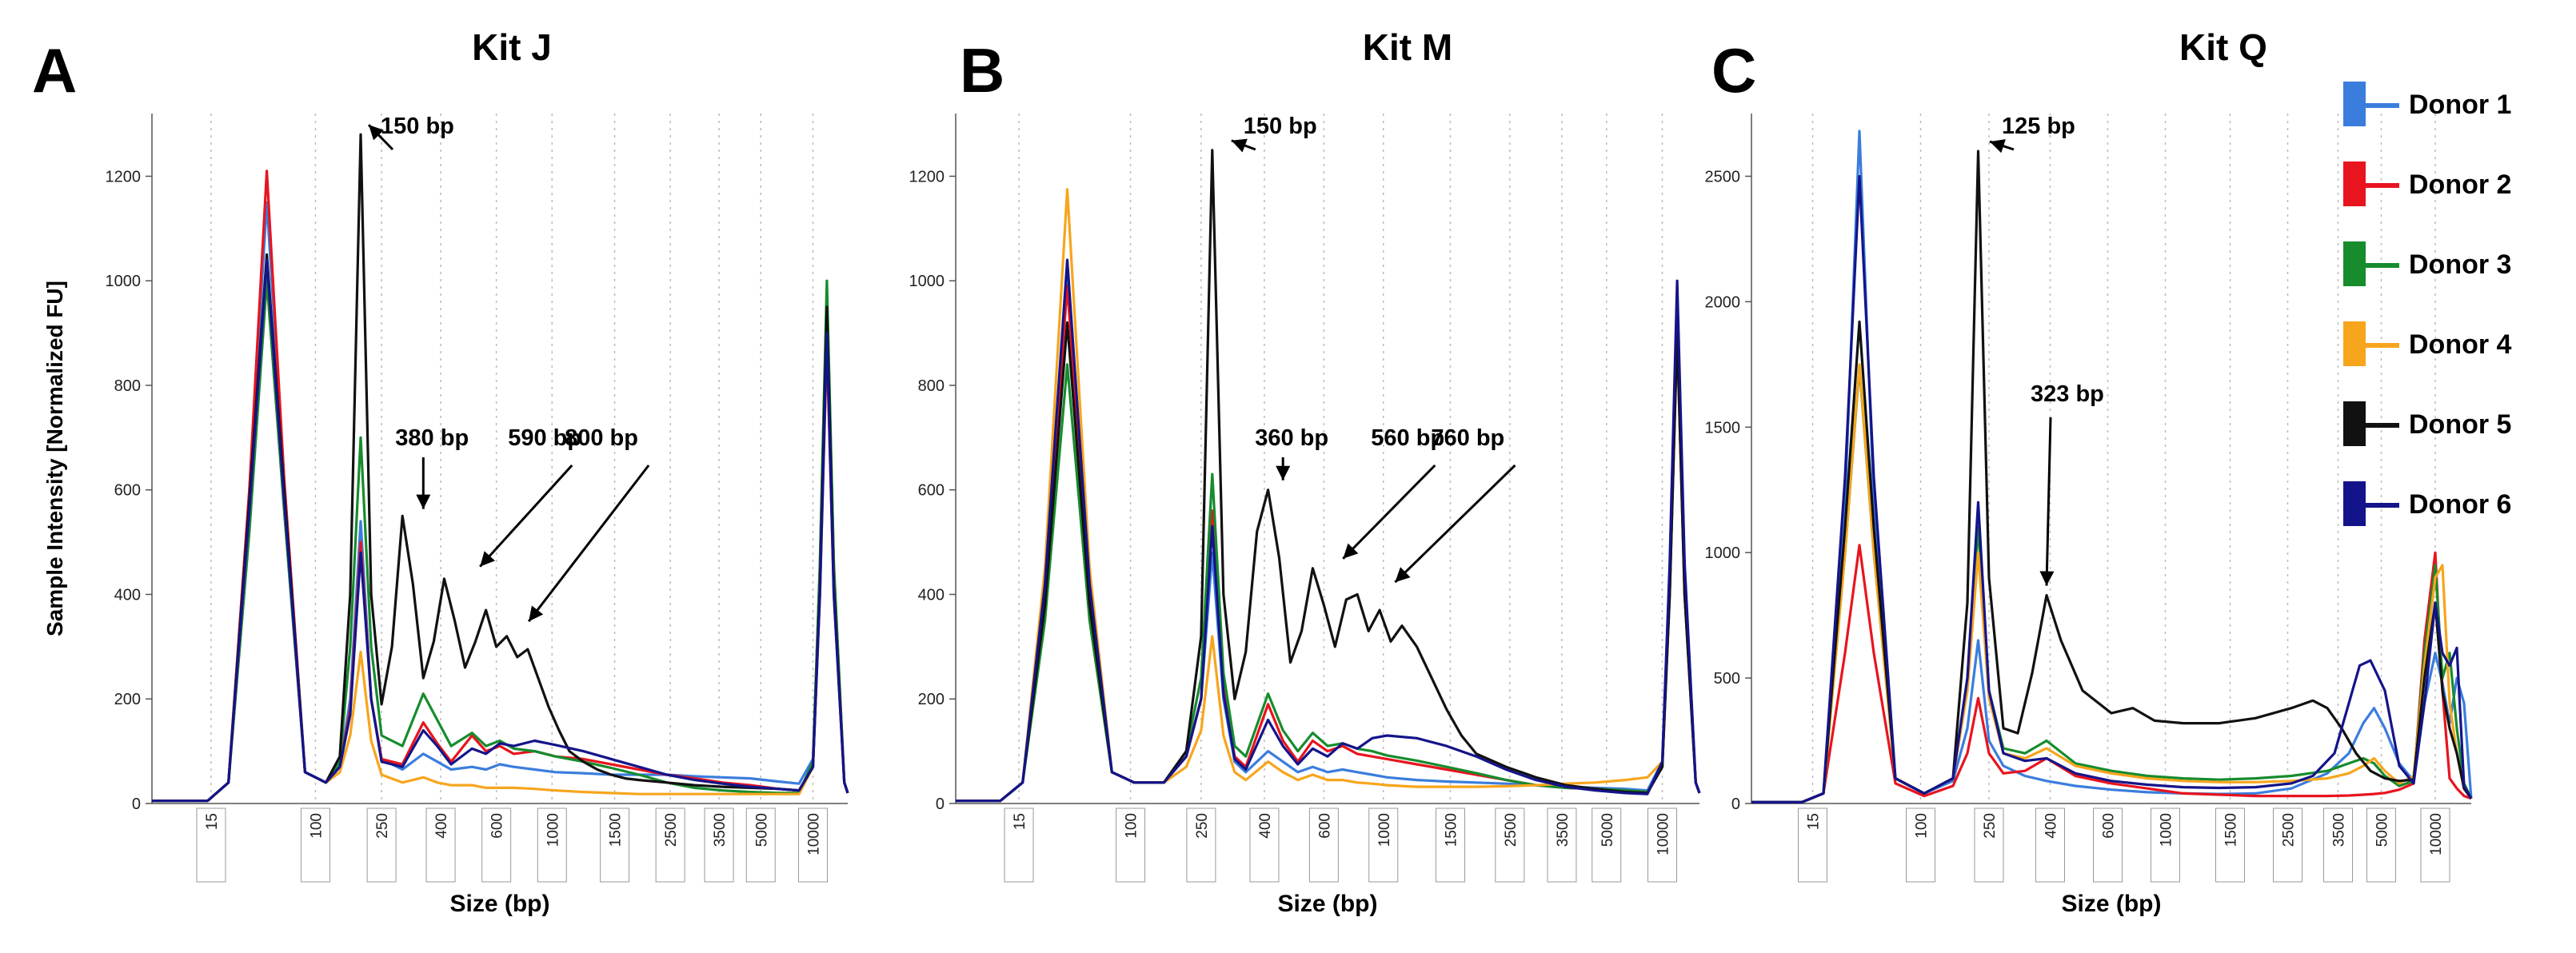 The width and height of the screenshot is (2576, 953). What do you see at coordinates (2223, 47) in the screenshot?
I see `panel-title: Kit Q` at bounding box center [2223, 47].